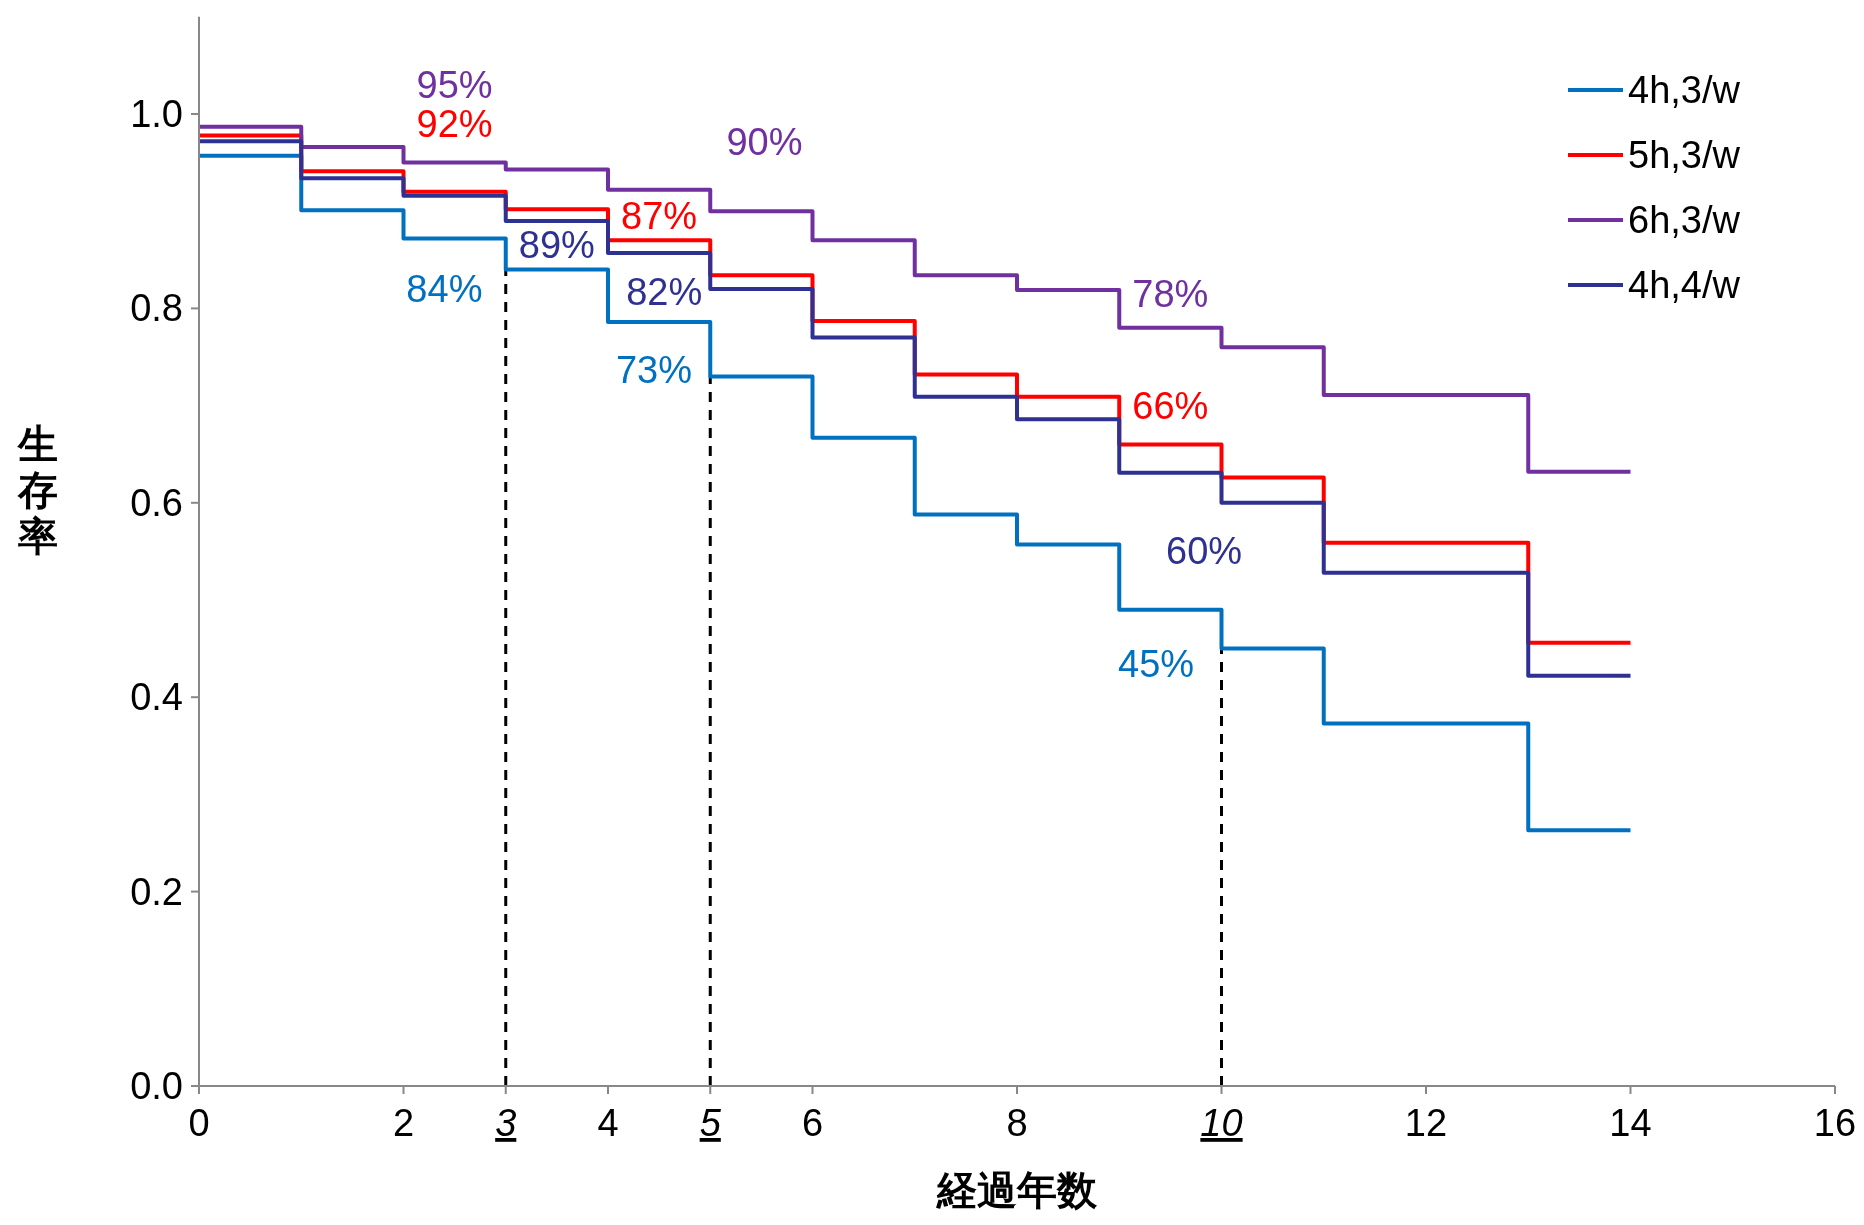 Image resolution: width=1864 pixels, height=1225 pixels. I want to click on y-axis-title: 生存率, so click(37, 489).